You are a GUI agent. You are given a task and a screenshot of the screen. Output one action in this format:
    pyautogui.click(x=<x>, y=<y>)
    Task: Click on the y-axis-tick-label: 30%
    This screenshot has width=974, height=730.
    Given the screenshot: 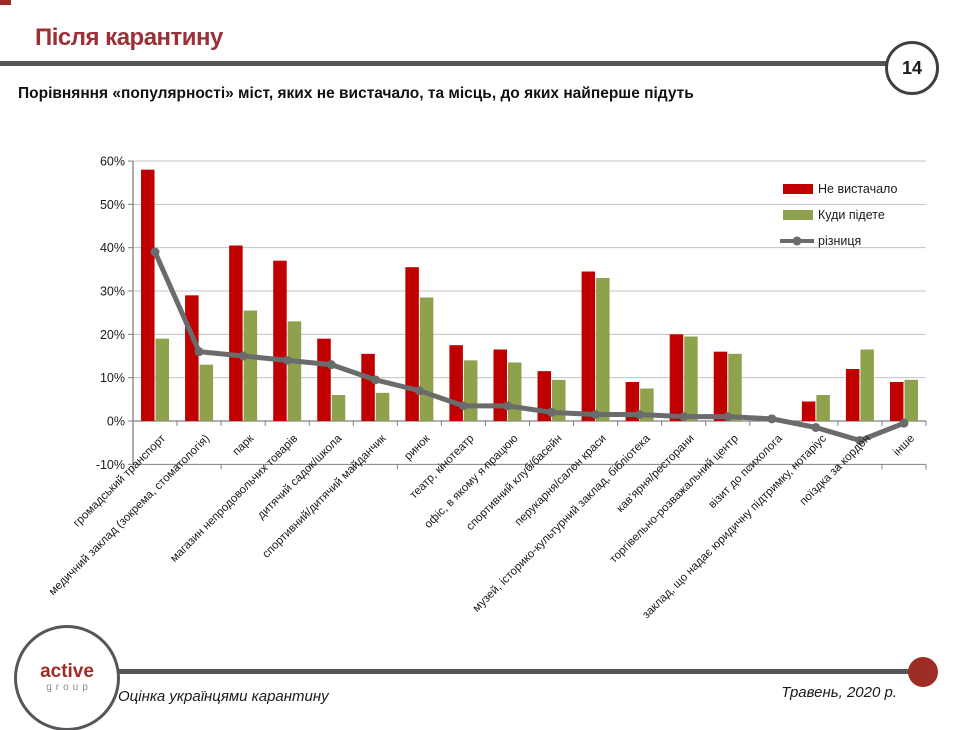 What is the action you would take?
    pyautogui.click(x=112, y=292)
    